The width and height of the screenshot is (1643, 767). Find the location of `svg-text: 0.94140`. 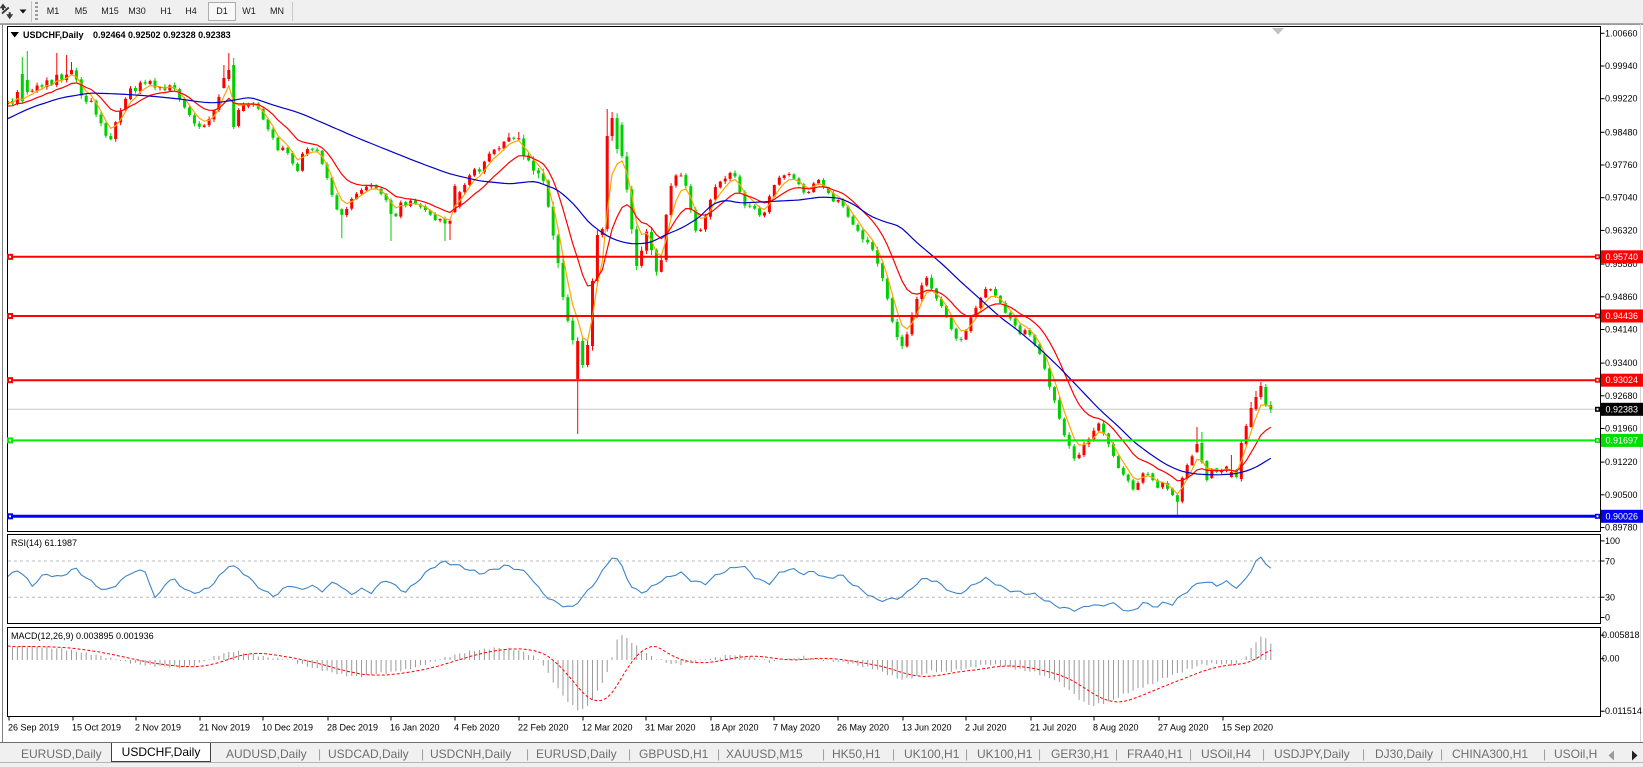

svg-text: 0.94140 is located at coordinates (1621, 330).